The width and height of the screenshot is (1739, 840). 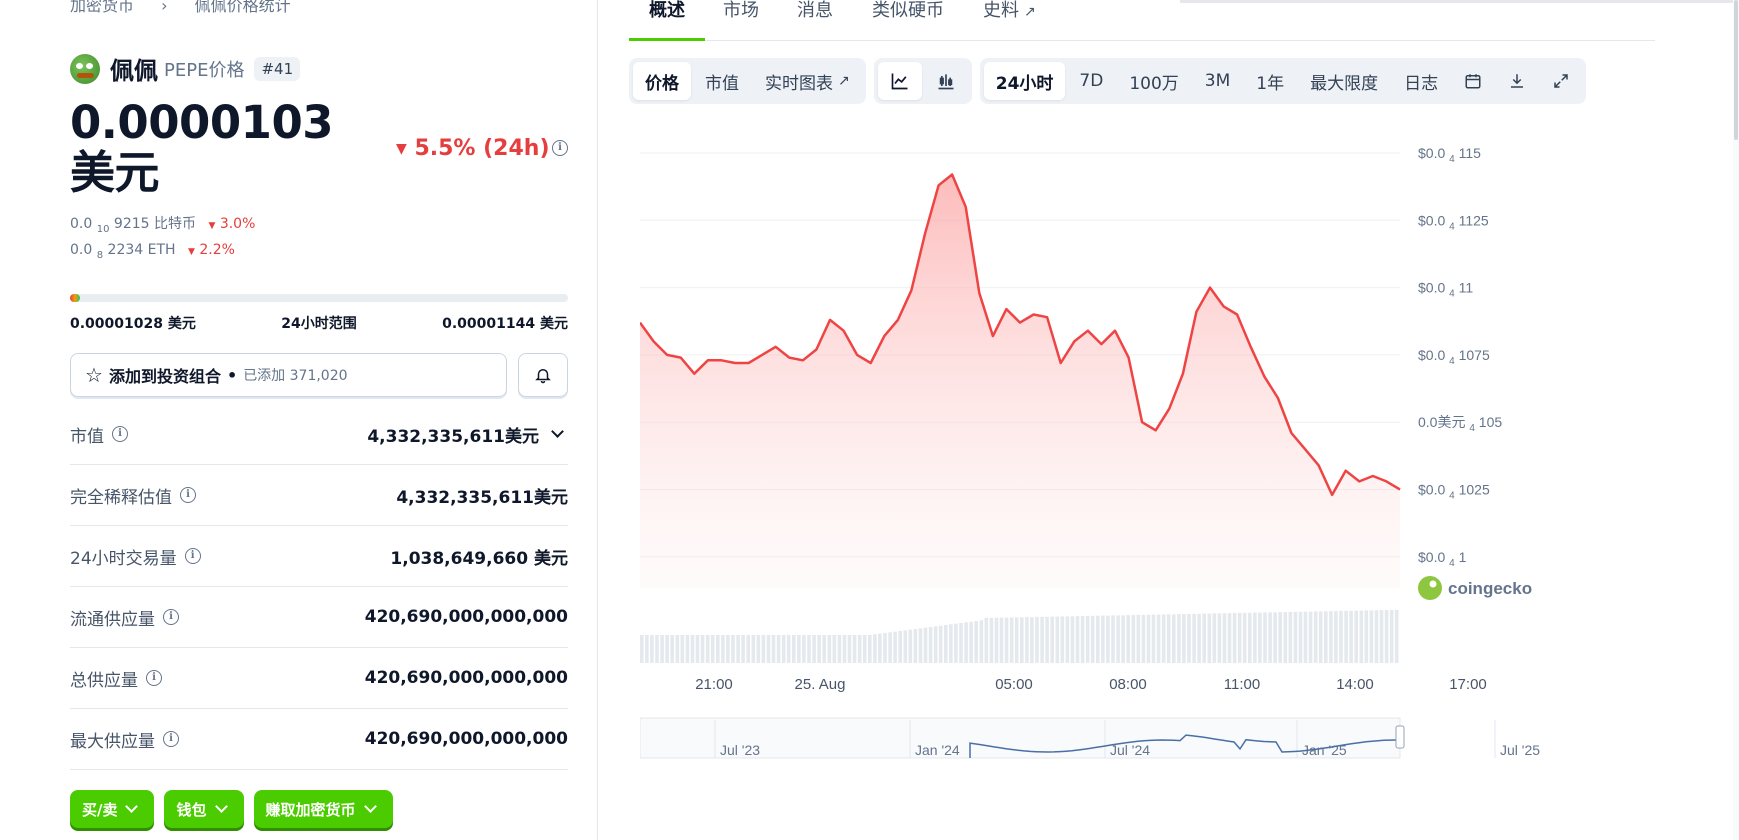 I want to click on calendar-icon, so click(x=1473, y=81).